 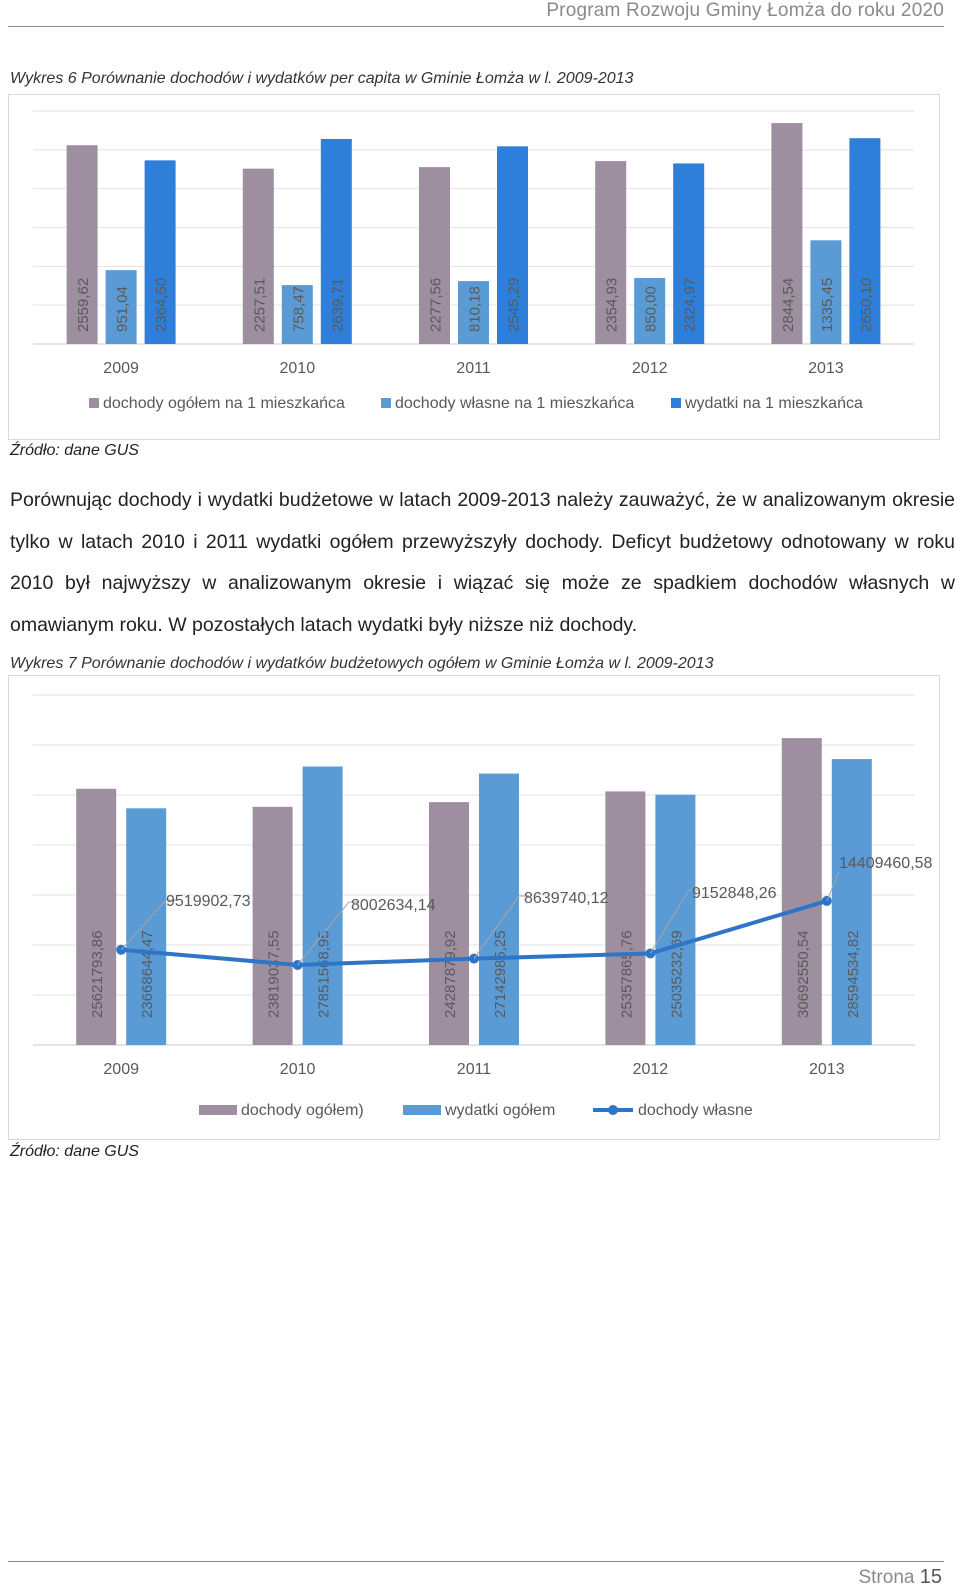 What do you see at coordinates (476, 26) in the screenshot?
I see `header-divider` at bounding box center [476, 26].